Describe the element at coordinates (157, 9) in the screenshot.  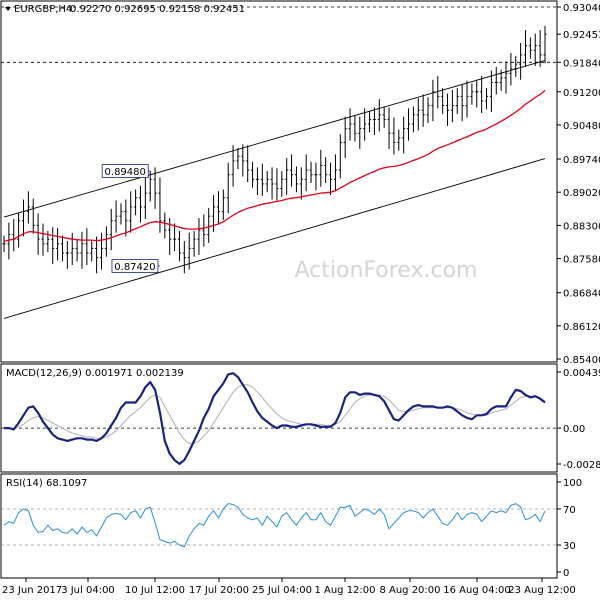
I see `ohlc-label: 0.92270 0.92695 0.92158 0.92451` at that location.